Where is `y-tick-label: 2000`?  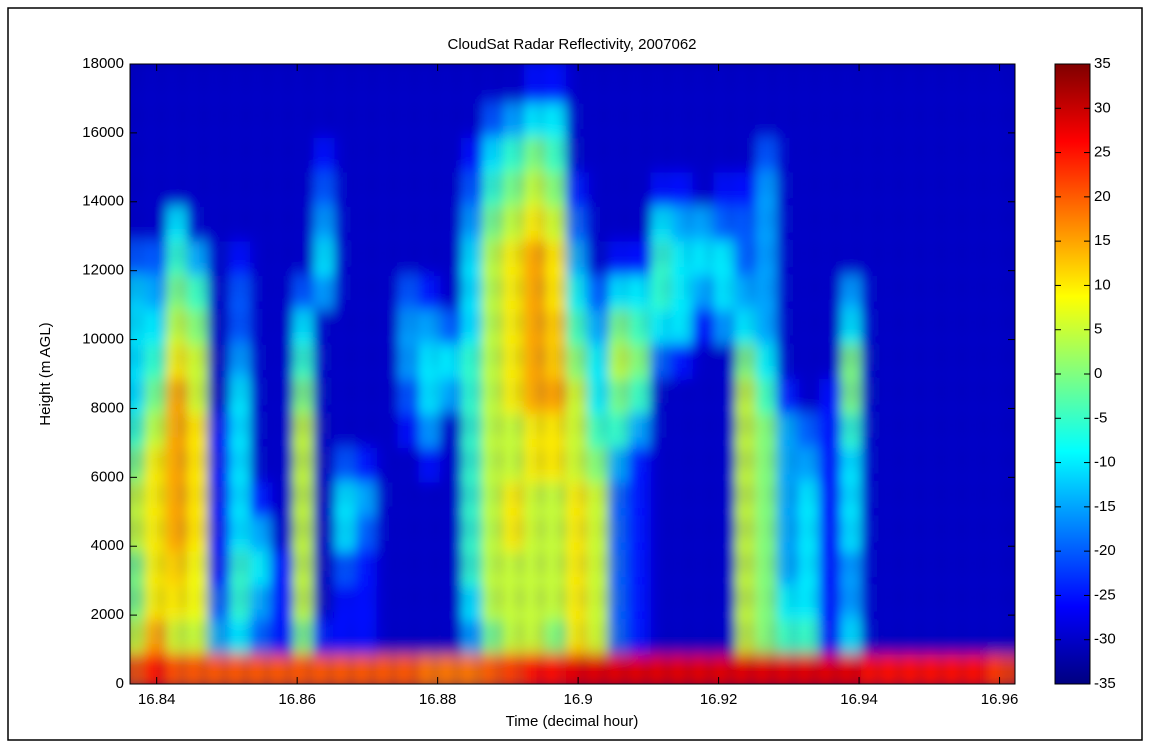 y-tick-label: 2000 is located at coordinates (107, 614).